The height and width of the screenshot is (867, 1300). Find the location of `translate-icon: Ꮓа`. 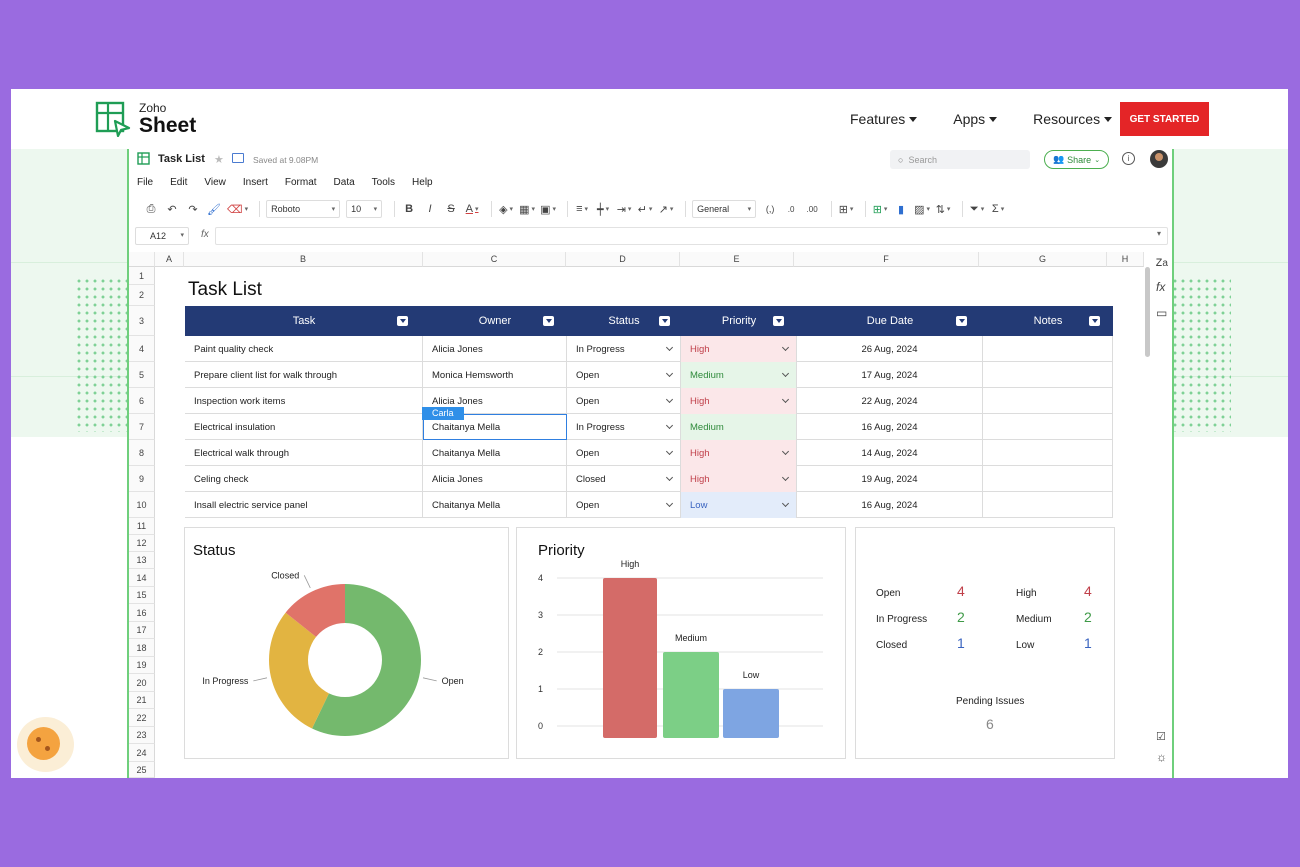

translate-icon: Ꮓа is located at coordinates (1162, 263).